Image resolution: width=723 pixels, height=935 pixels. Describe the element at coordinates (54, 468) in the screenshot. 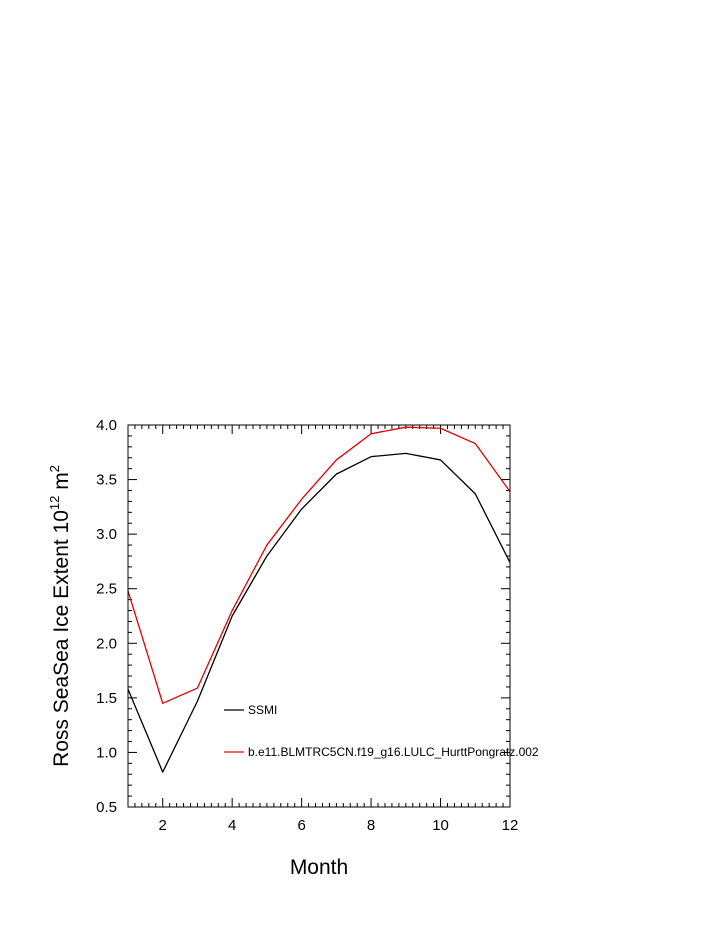

I see `y-axis-title-unit-exponent: 2` at that location.